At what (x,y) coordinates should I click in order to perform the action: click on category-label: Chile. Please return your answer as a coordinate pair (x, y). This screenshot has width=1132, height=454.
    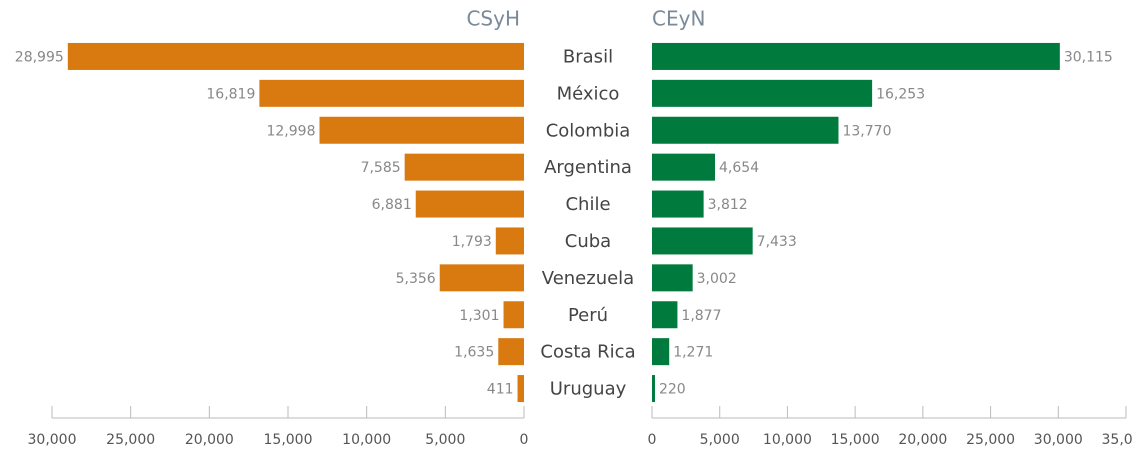
    Looking at the image, I should click on (587, 204).